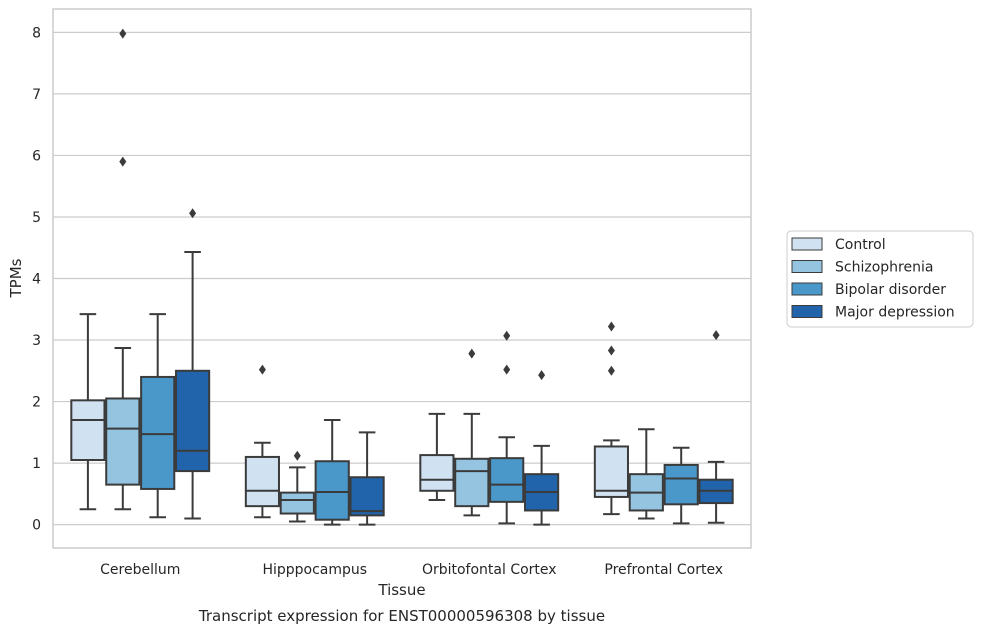  I want to click on y-tick-label: 1, so click(36, 464).